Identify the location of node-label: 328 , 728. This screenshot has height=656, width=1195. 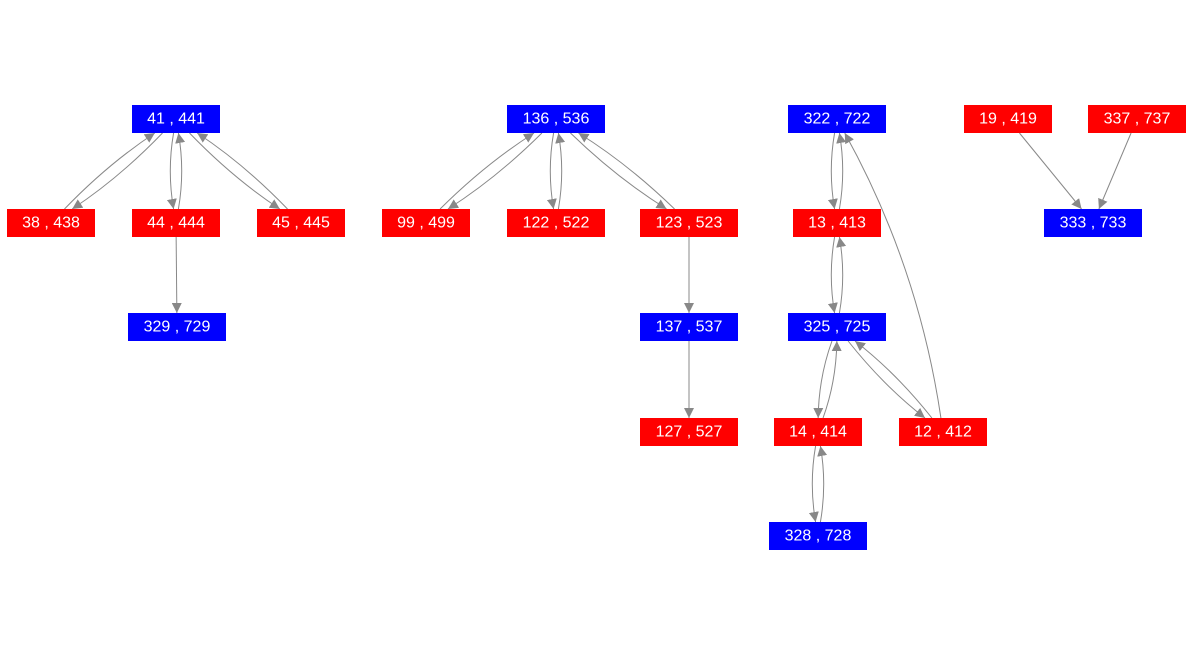
(818, 536).